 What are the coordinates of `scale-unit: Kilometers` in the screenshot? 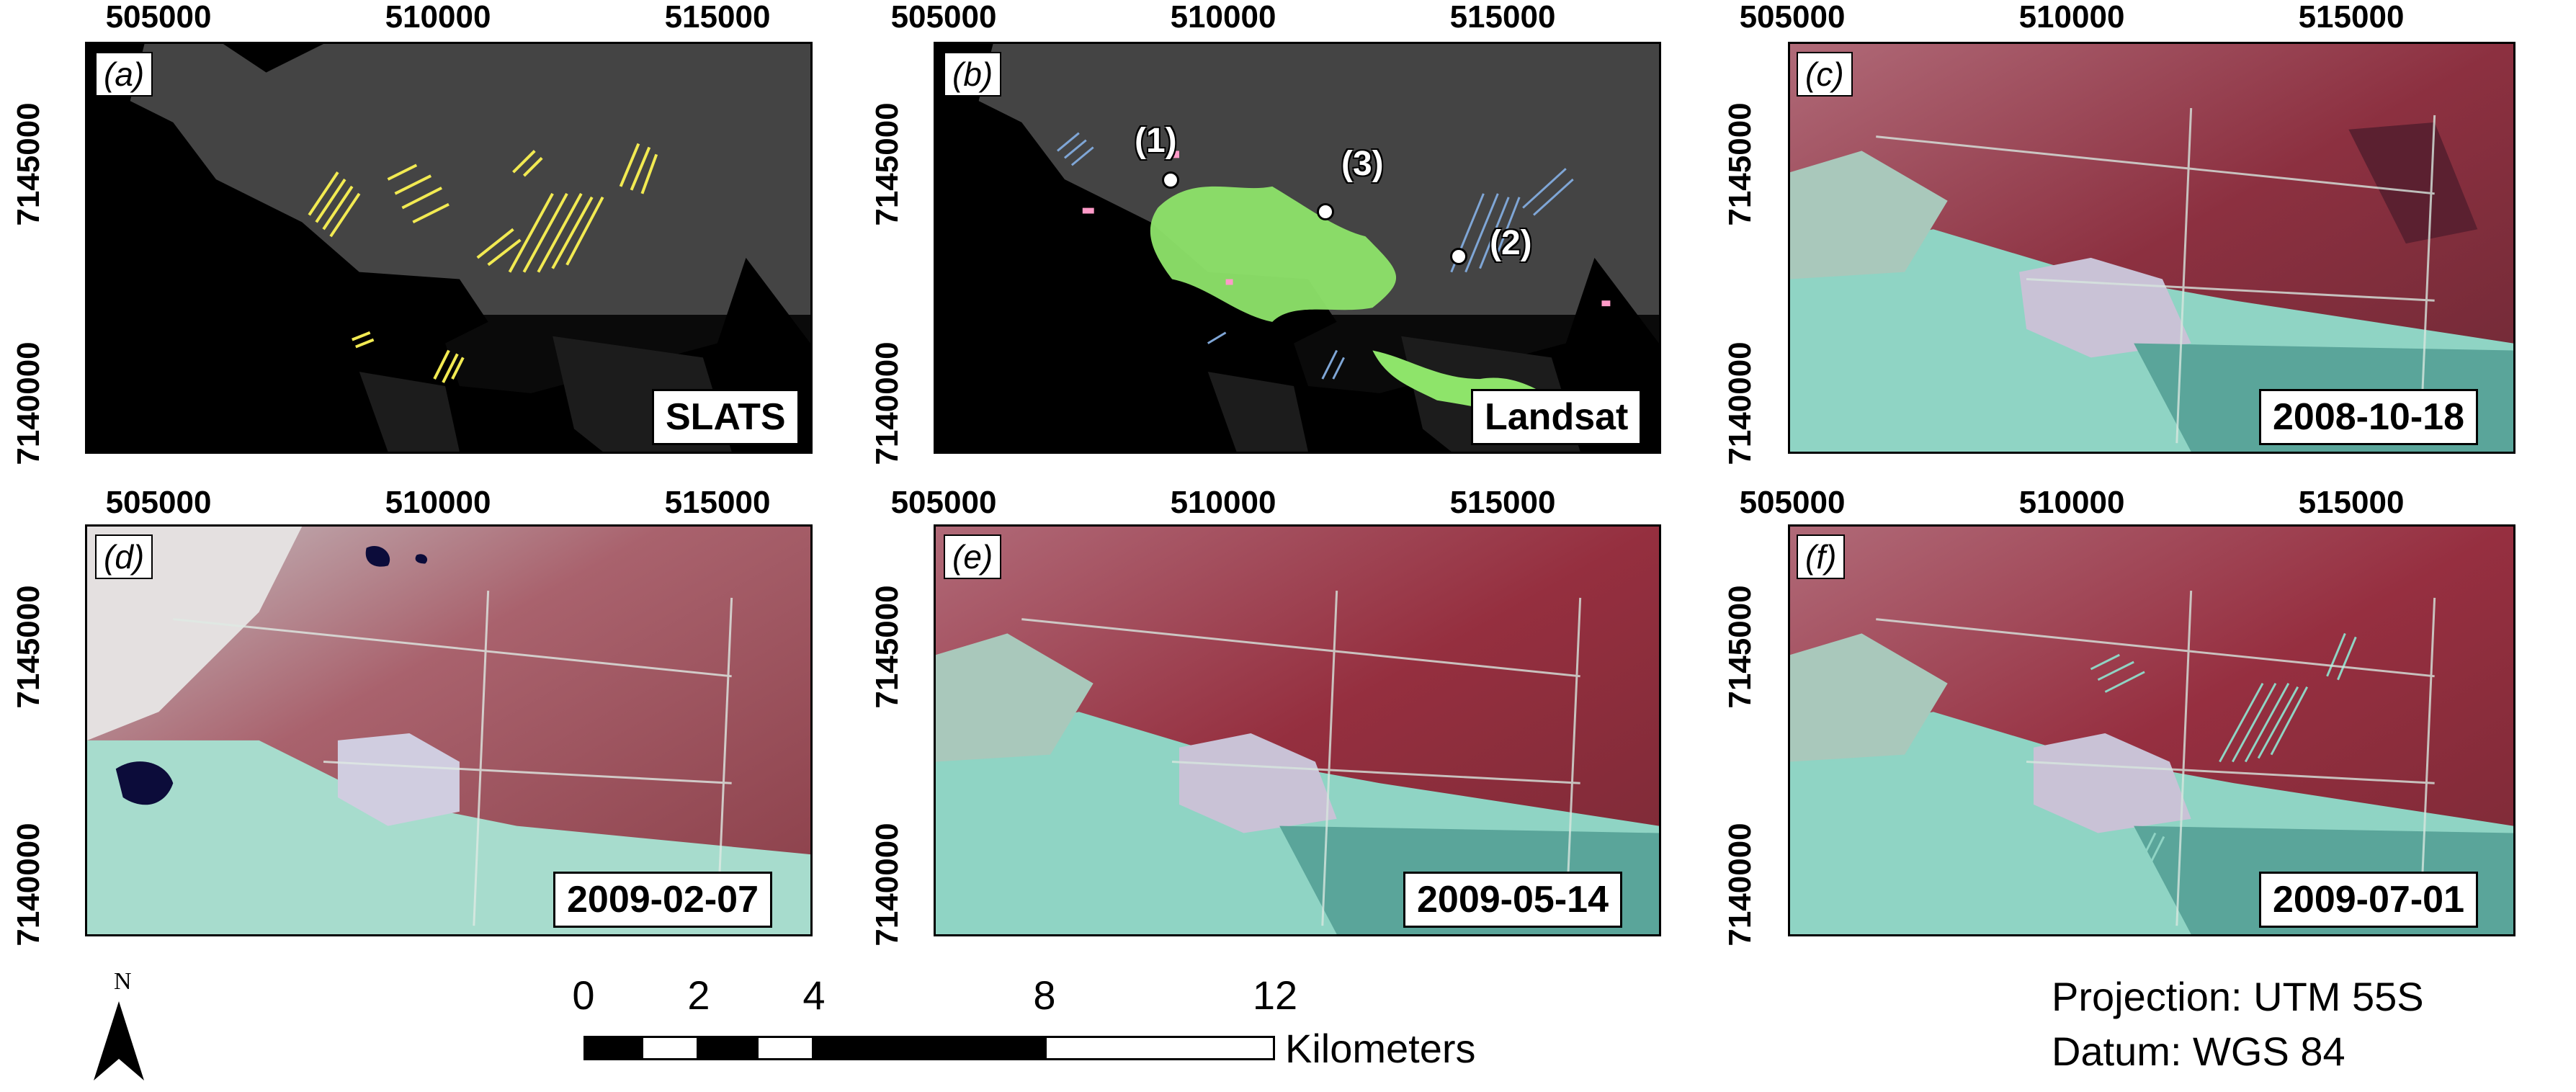 It's located at (1380, 1048).